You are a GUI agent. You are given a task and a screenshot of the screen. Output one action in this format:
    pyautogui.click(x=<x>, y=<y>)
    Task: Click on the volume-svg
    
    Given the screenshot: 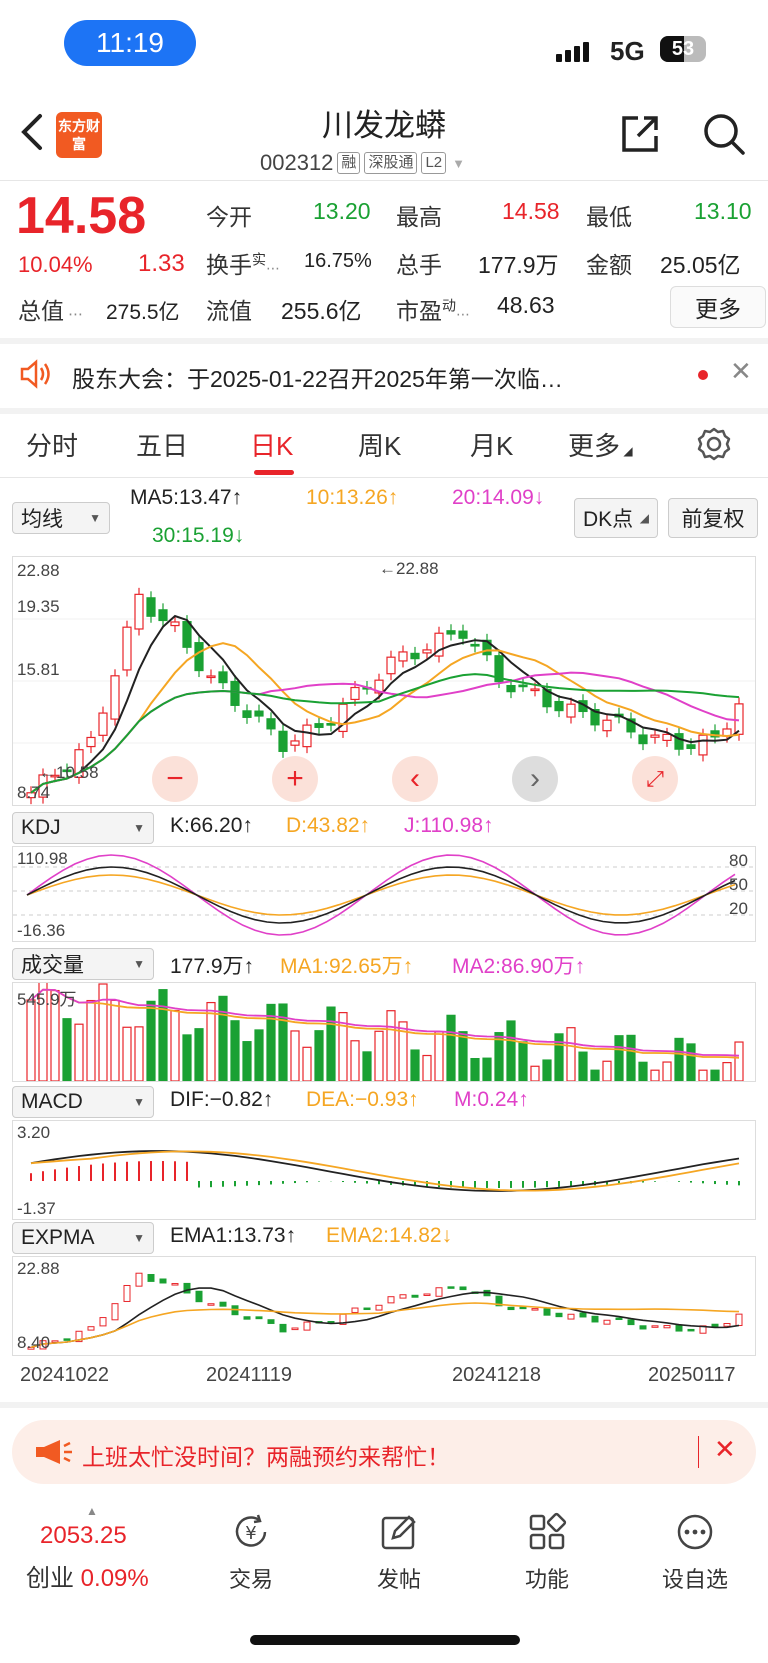 What is the action you would take?
    pyautogui.click(x=385, y=1032)
    